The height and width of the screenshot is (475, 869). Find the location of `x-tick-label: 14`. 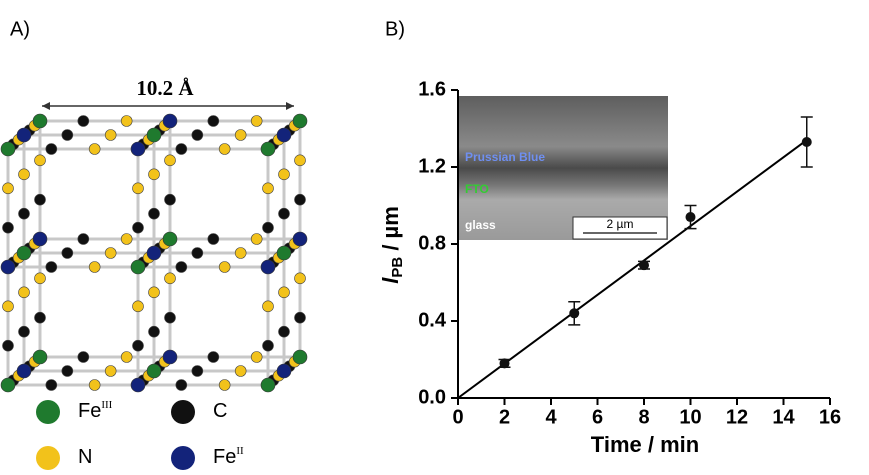

x-tick-label: 14 is located at coordinates (783, 417).